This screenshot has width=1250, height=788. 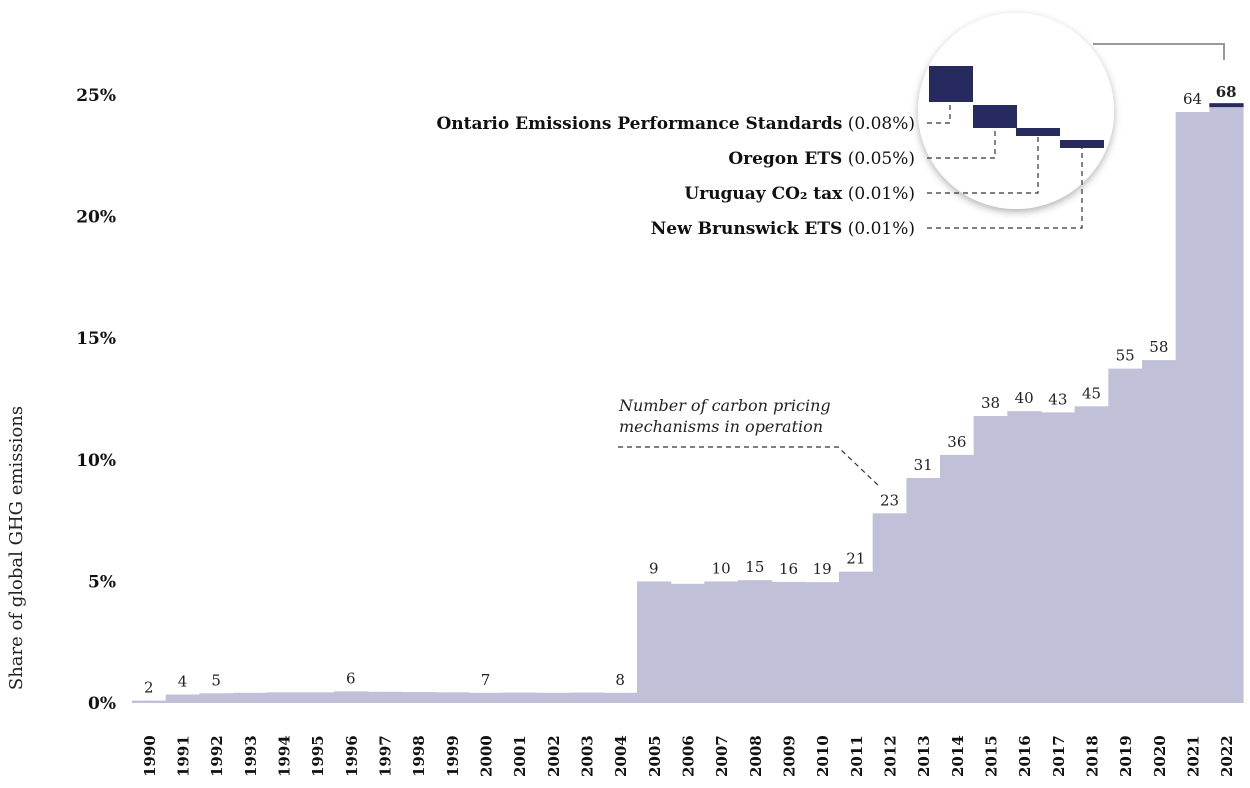 I want to click on x-tick-label: 1990, so click(x=150, y=756).